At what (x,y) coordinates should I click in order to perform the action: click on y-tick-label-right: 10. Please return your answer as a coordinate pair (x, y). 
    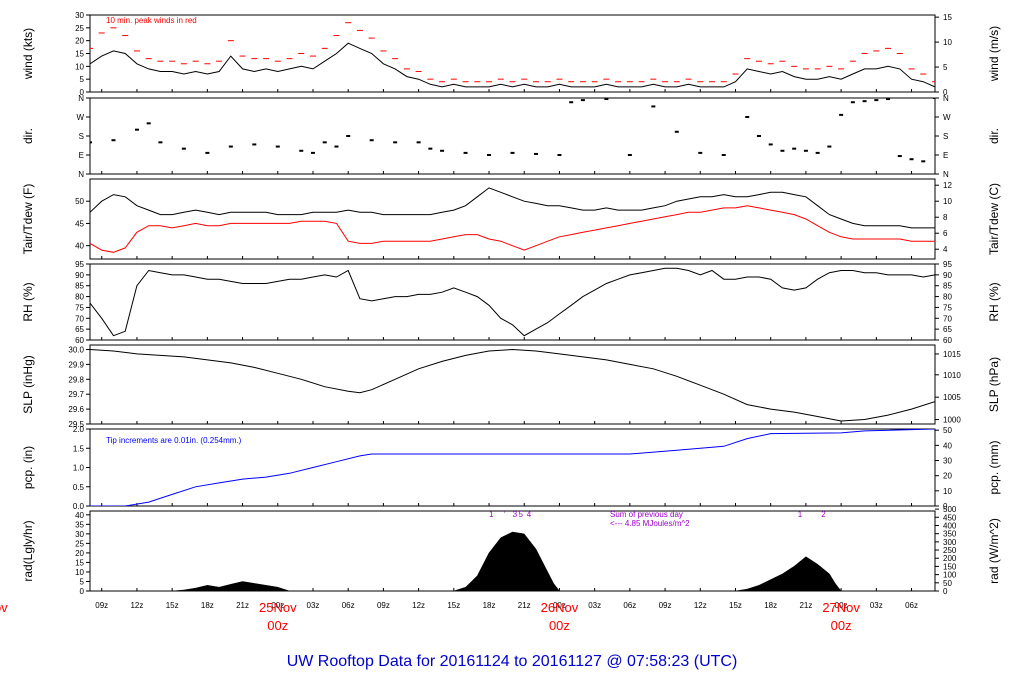
    Looking at the image, I should click on (947, 201).